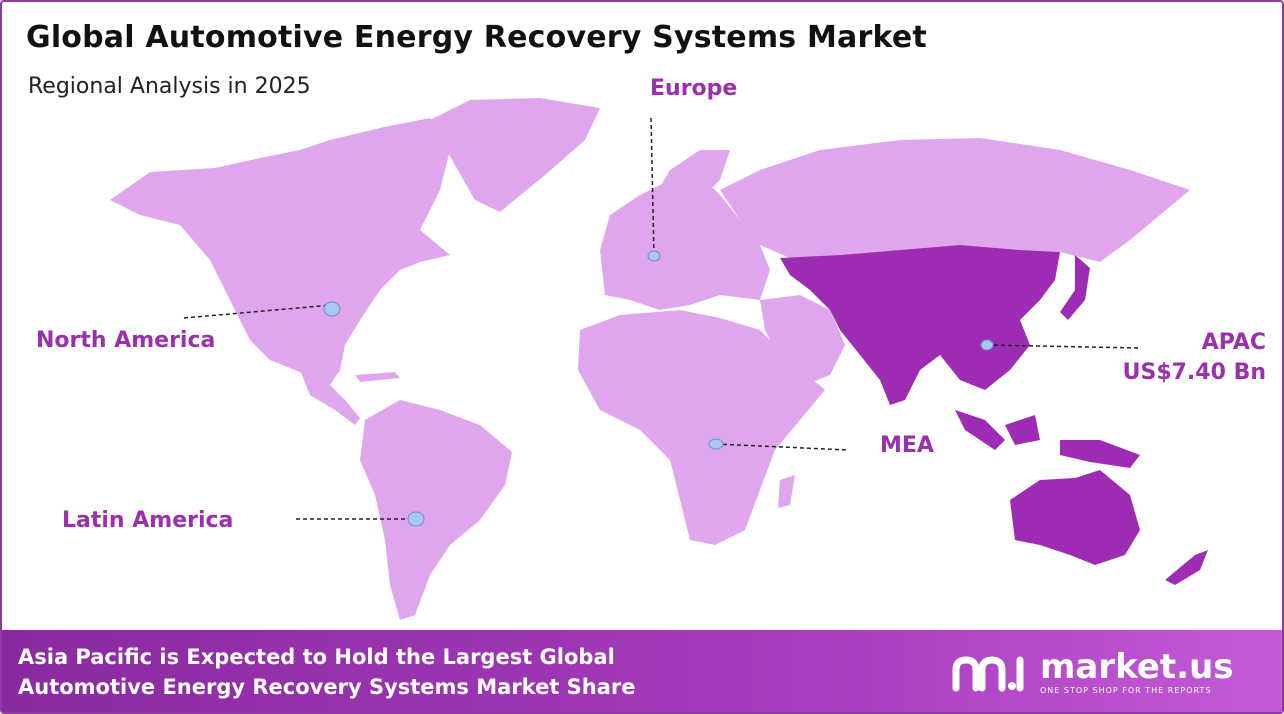  What do you see at coordinates (802, 340) in the screenshot?
I see `middle-east-landmass` at bounding box center [802, 340].